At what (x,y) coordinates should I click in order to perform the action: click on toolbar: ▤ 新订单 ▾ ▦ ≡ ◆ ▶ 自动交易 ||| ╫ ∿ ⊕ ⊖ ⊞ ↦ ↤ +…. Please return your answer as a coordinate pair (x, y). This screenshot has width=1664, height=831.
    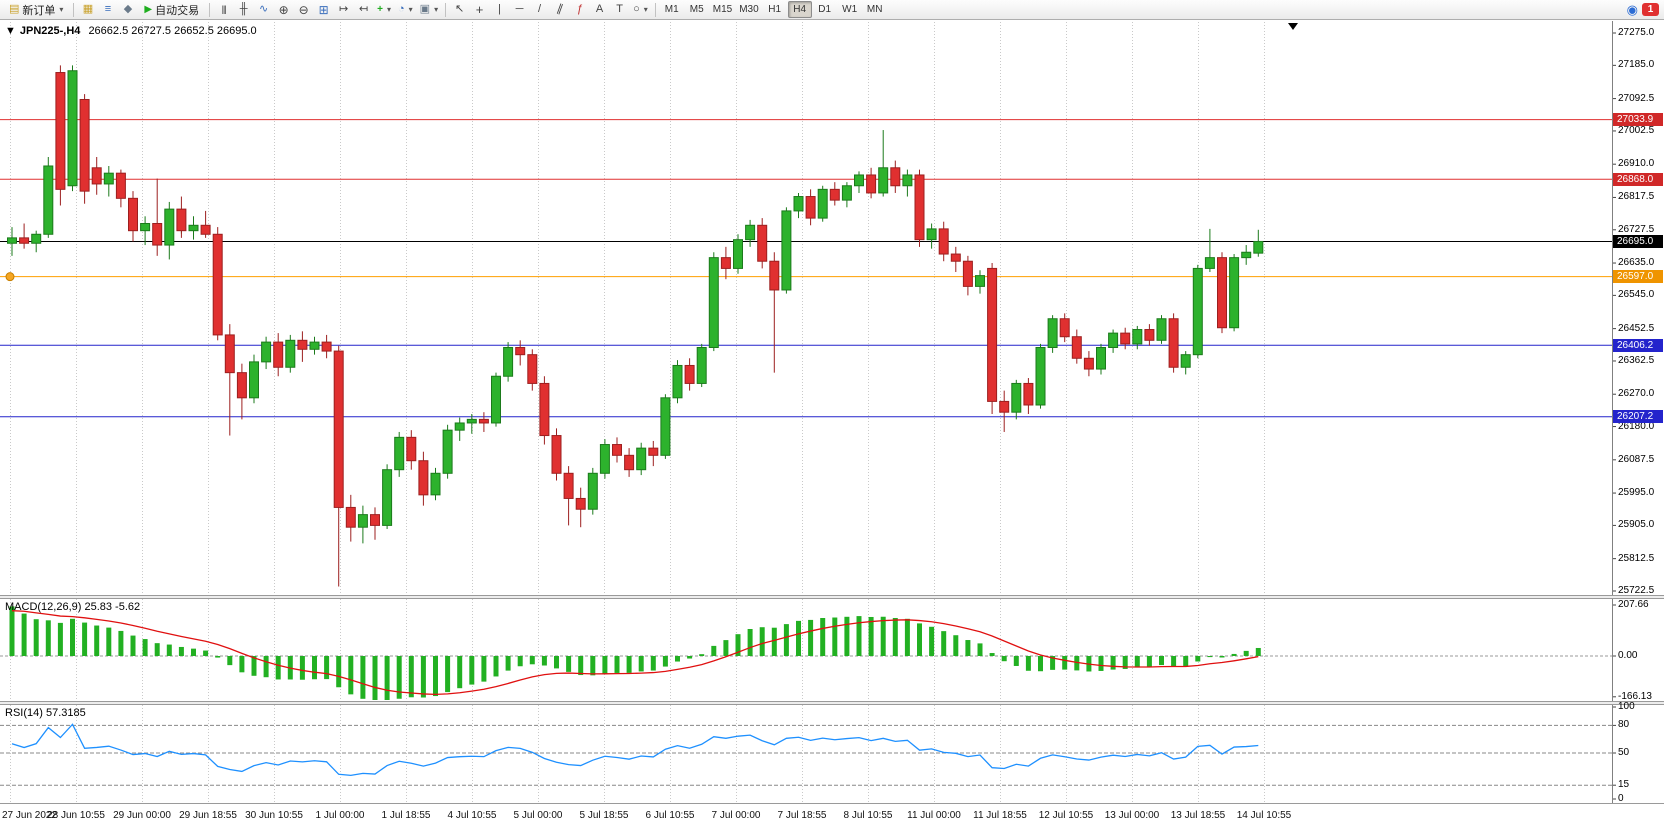
    Looking at the image, I should click on (832, 10).